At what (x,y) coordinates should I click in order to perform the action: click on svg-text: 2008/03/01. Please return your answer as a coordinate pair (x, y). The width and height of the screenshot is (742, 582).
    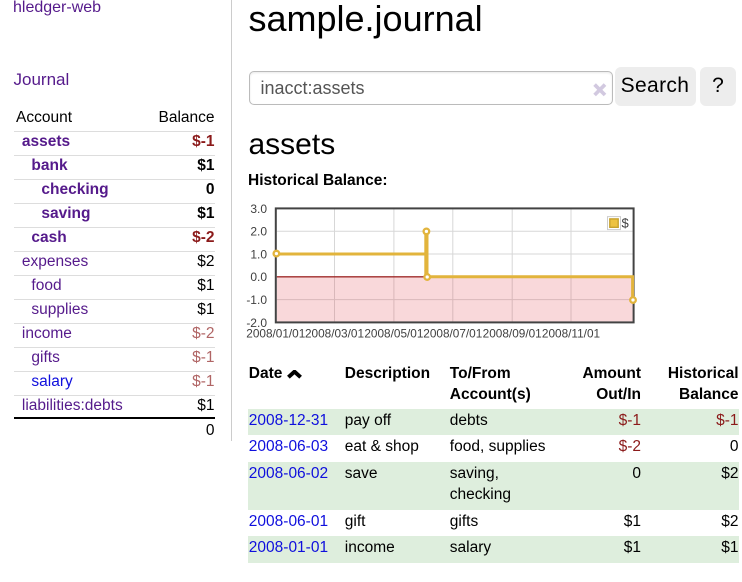
    Looking at the image, I should click on (334, 334).